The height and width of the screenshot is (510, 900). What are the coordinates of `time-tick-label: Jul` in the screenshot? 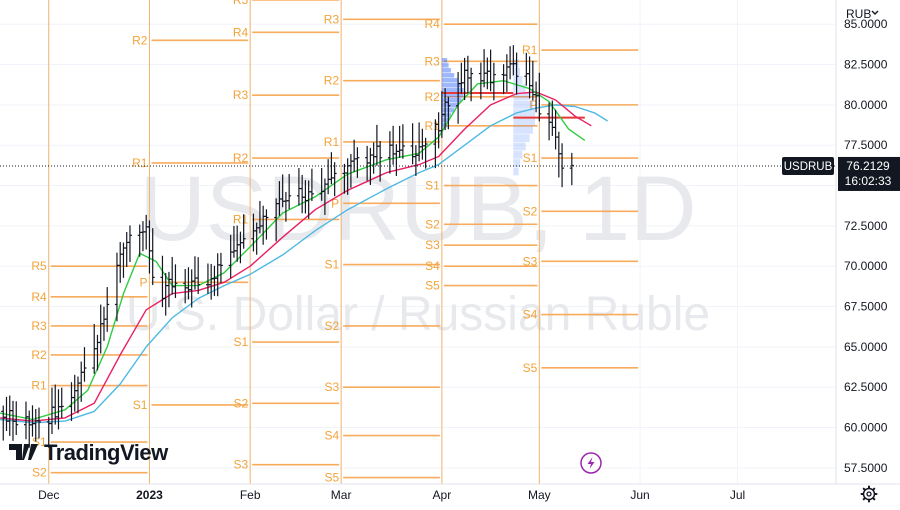 It's located at (737, 495).